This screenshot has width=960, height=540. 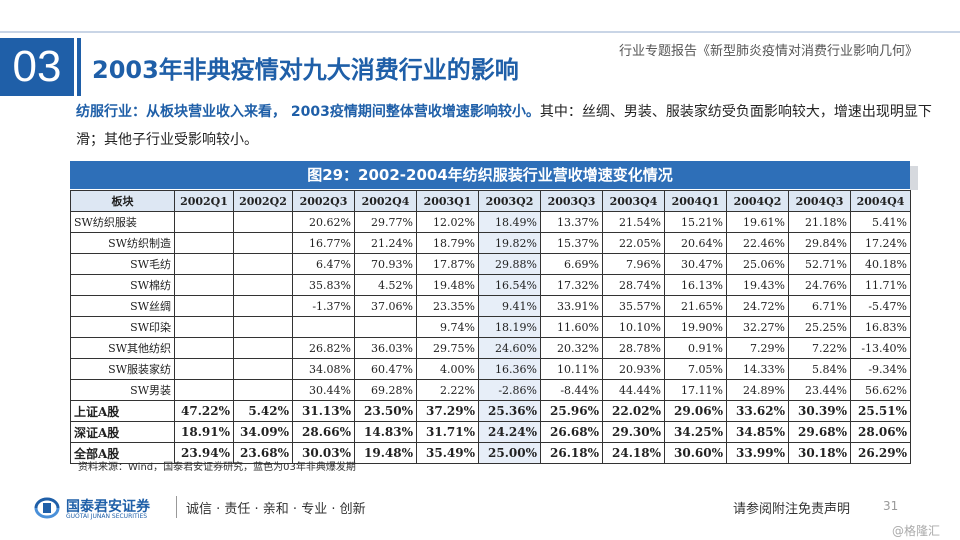 What do you see at coordinates (47, 508) in the screenshot?
I see `guotai-junan-logo-icon` at bounding box center [47, 508].